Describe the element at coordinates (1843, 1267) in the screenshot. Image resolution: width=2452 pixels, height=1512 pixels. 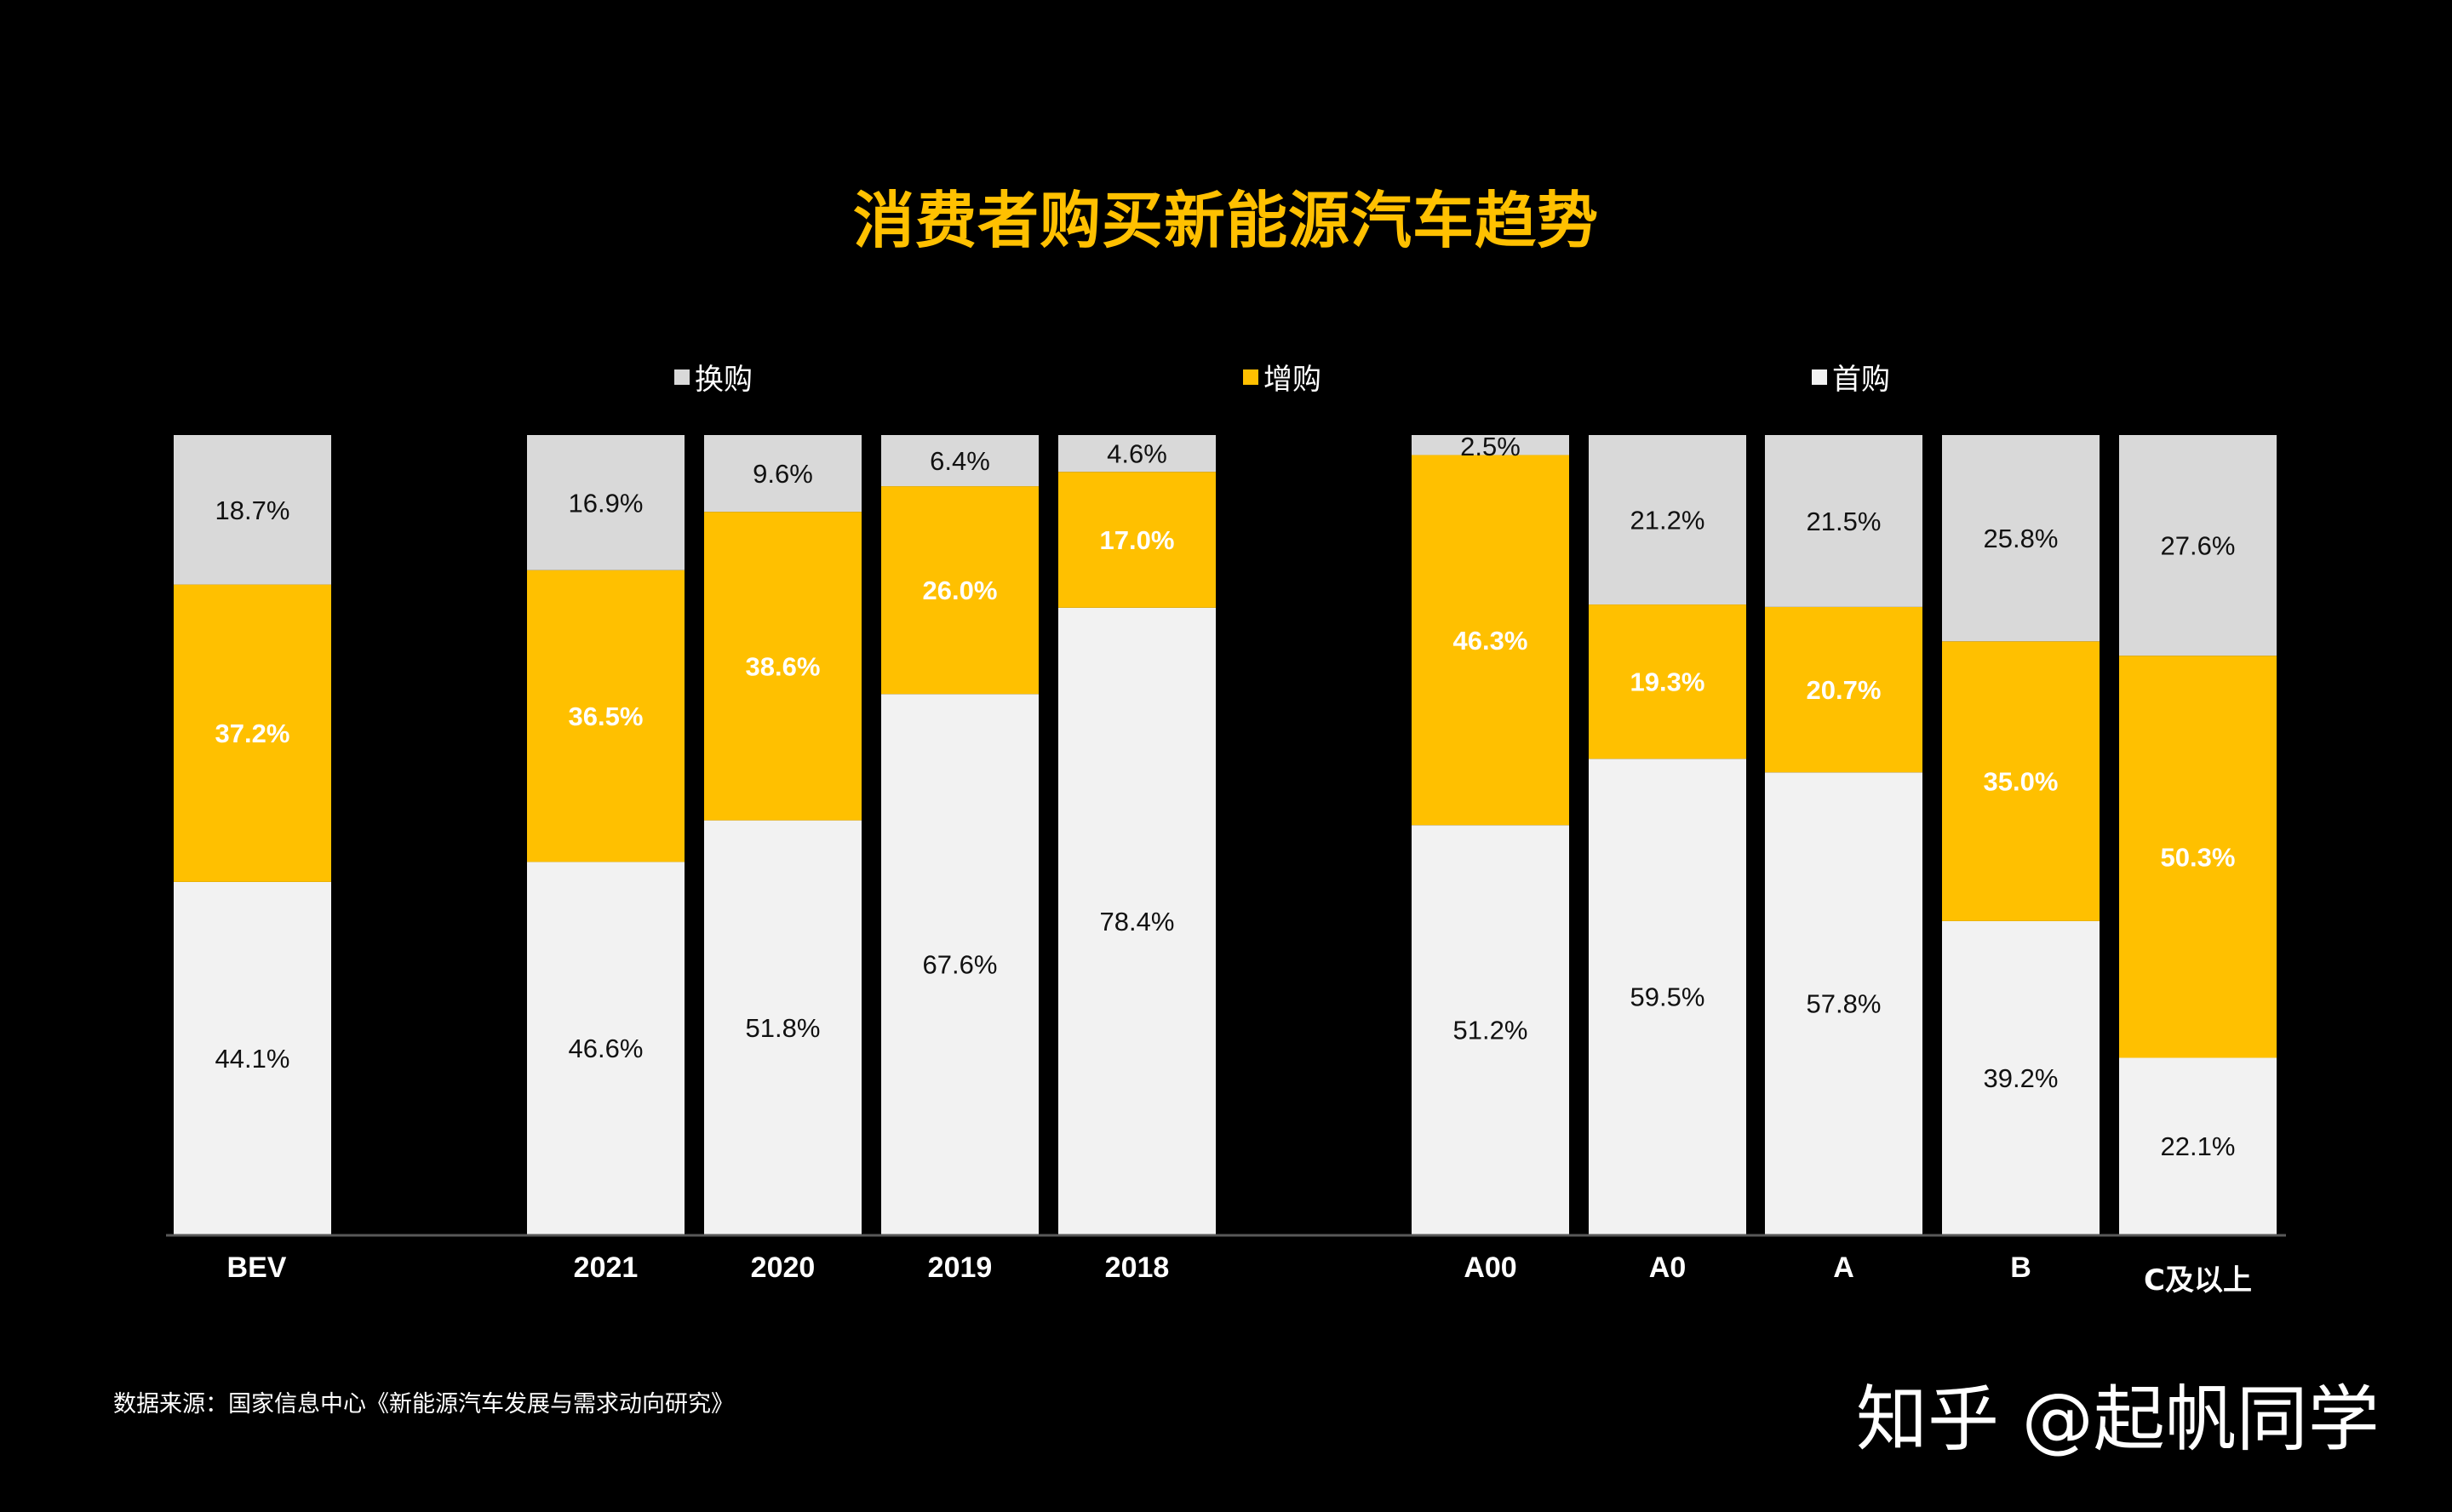
I see `x-tick-label: A` at that location.